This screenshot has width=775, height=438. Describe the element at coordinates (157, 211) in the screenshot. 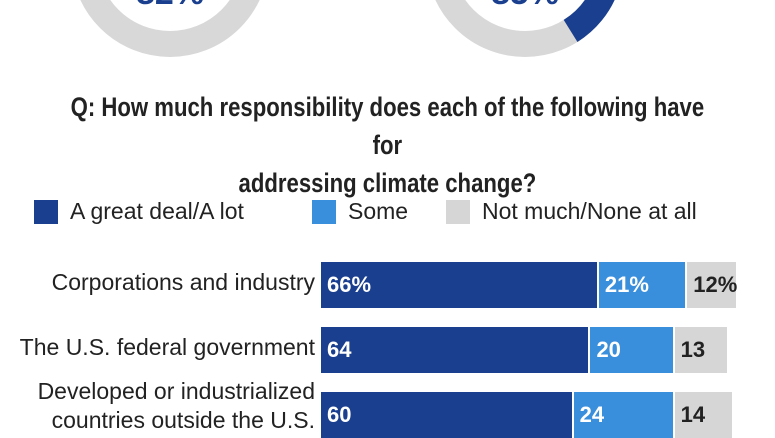

I see `legend-label: A great deal/A lot` at that location.